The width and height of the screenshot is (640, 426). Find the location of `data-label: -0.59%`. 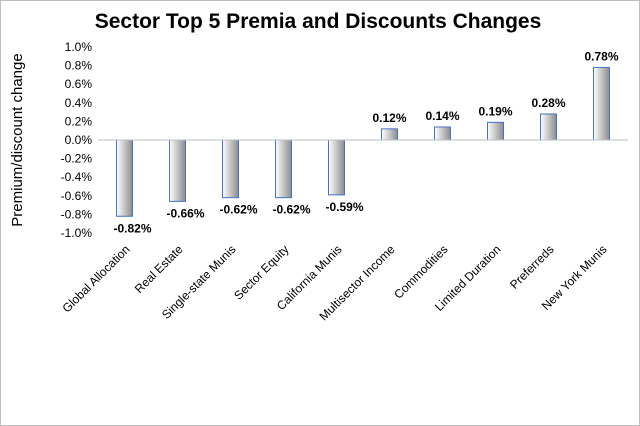

data-label: -0.59% is located at coordinates (344, 207).